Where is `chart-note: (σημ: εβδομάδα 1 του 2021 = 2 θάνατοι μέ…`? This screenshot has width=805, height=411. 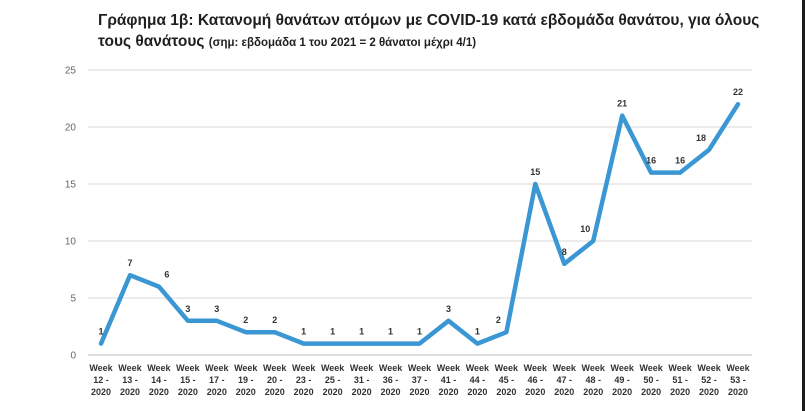
chart-note: (σημ: εβδομάδα 1 του 2021 = 2 θάνατοι μέ… is located at coordinates (342, 43).